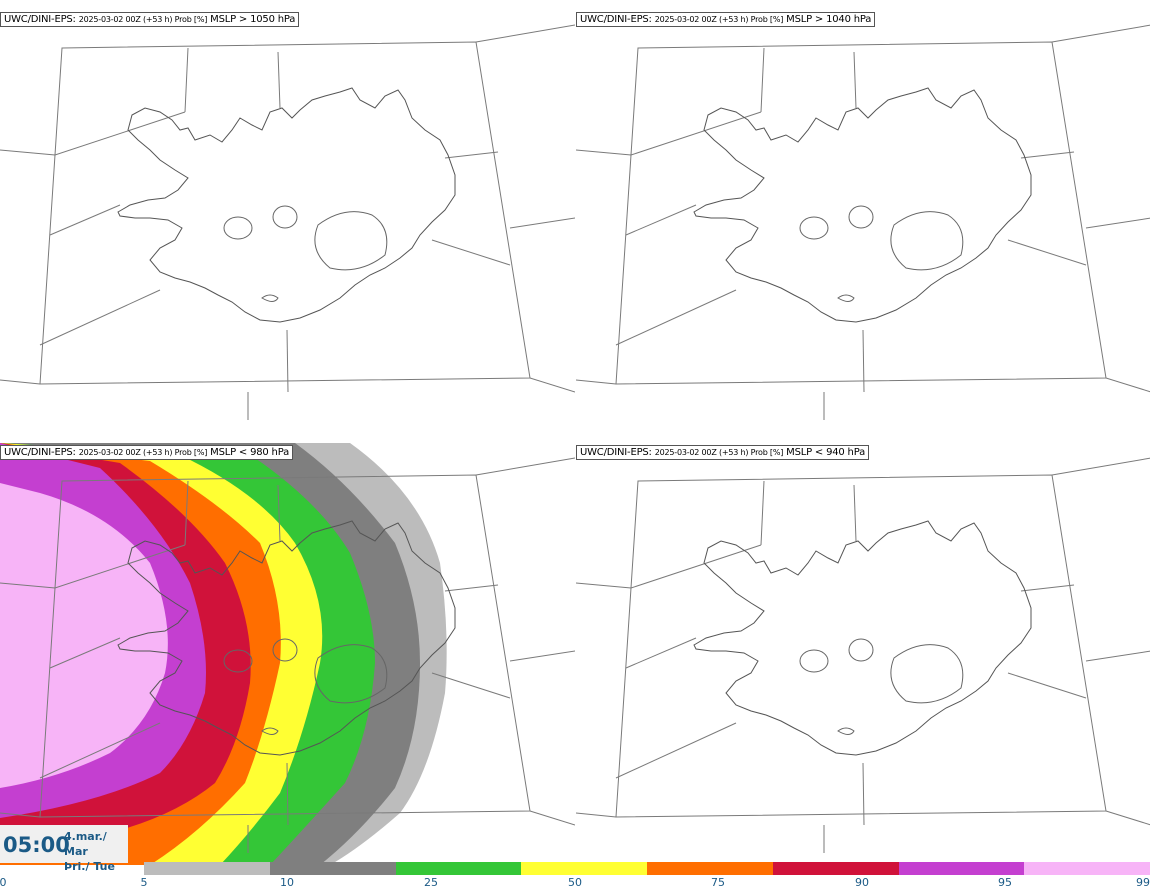  What do you see at coordinates (431, 882) in the screenshot?
I see `colorbar-label: 25` at bounding box center [431, 882].